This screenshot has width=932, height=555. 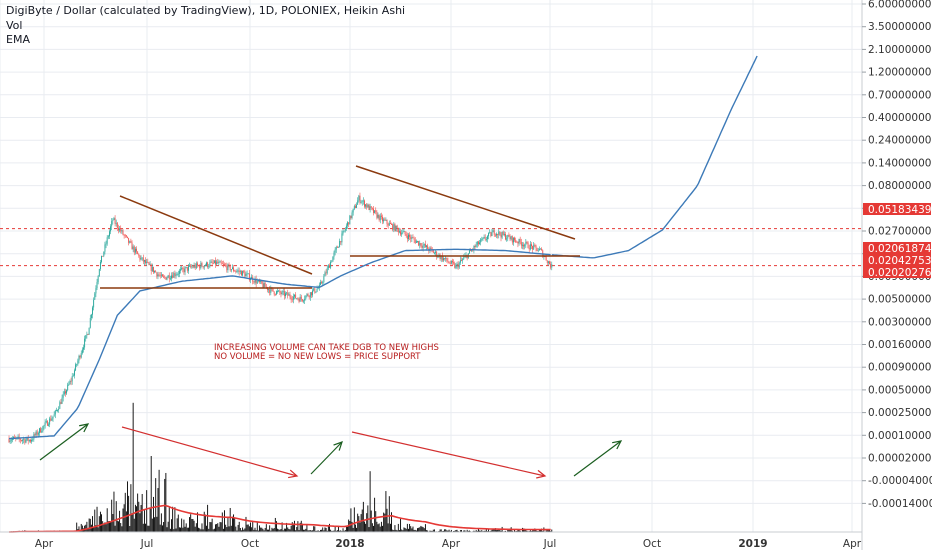 I want to click on price-label: 0.02042753, so click(x=899, y=261).